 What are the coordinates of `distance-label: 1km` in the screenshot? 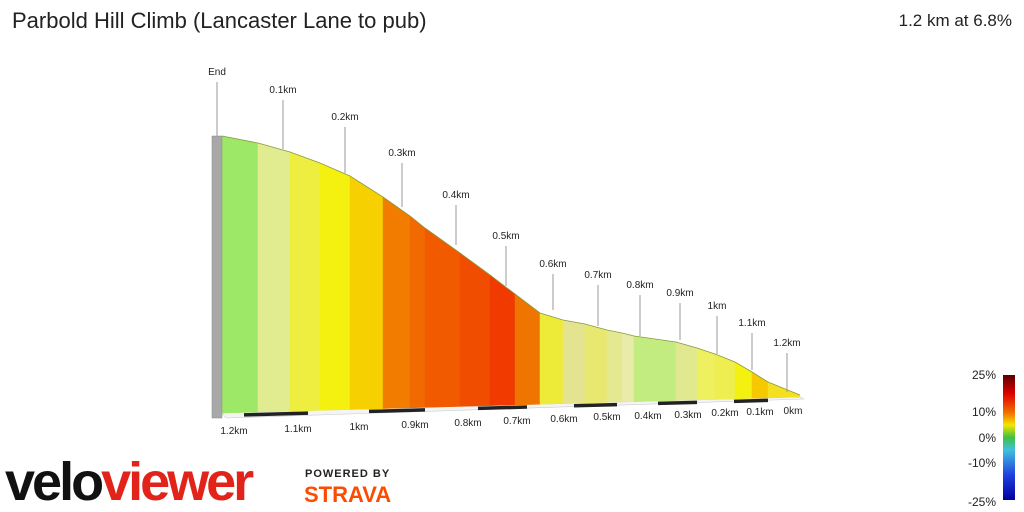 It's located at (717, 306).